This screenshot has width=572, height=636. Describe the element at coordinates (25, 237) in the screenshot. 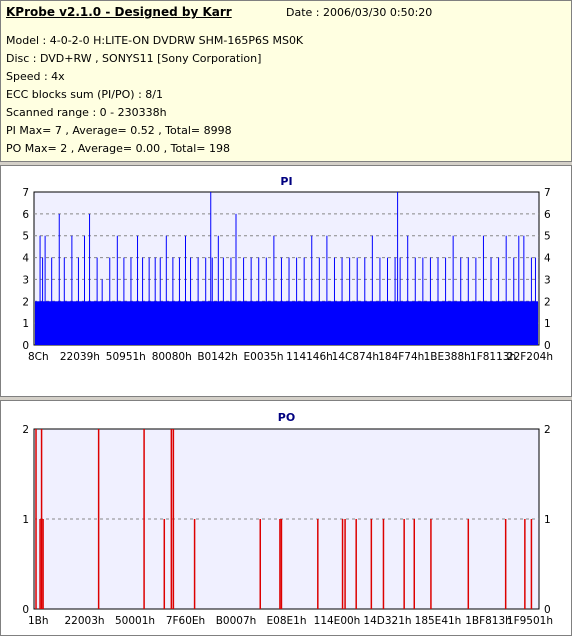

I see `y-tick-label-left: 5` at that location.